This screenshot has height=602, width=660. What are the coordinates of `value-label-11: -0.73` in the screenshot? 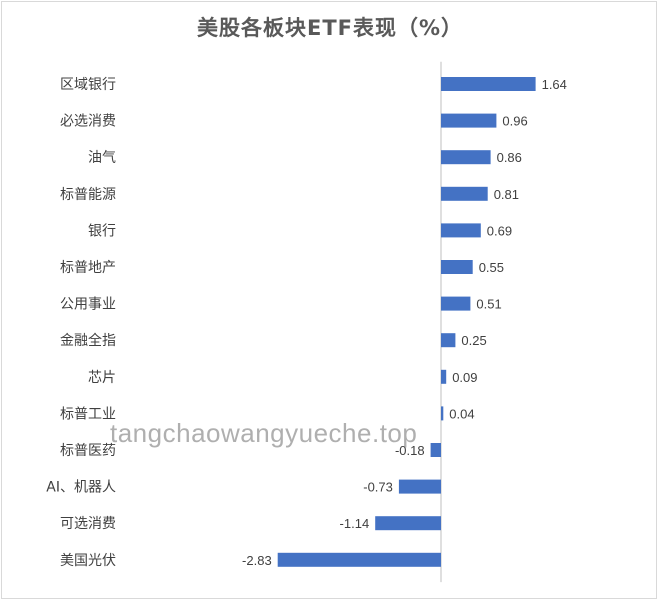 It's located at (378, 487).